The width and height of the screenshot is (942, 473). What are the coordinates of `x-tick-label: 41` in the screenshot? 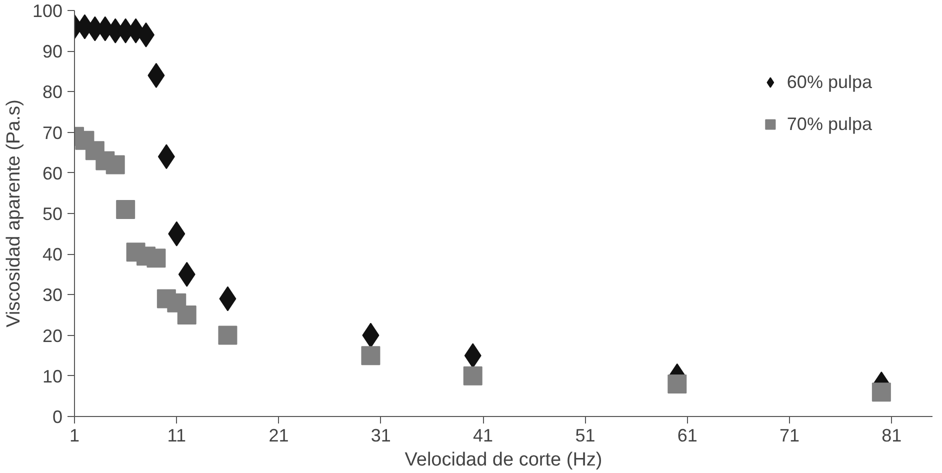 It's located at (483, 436).